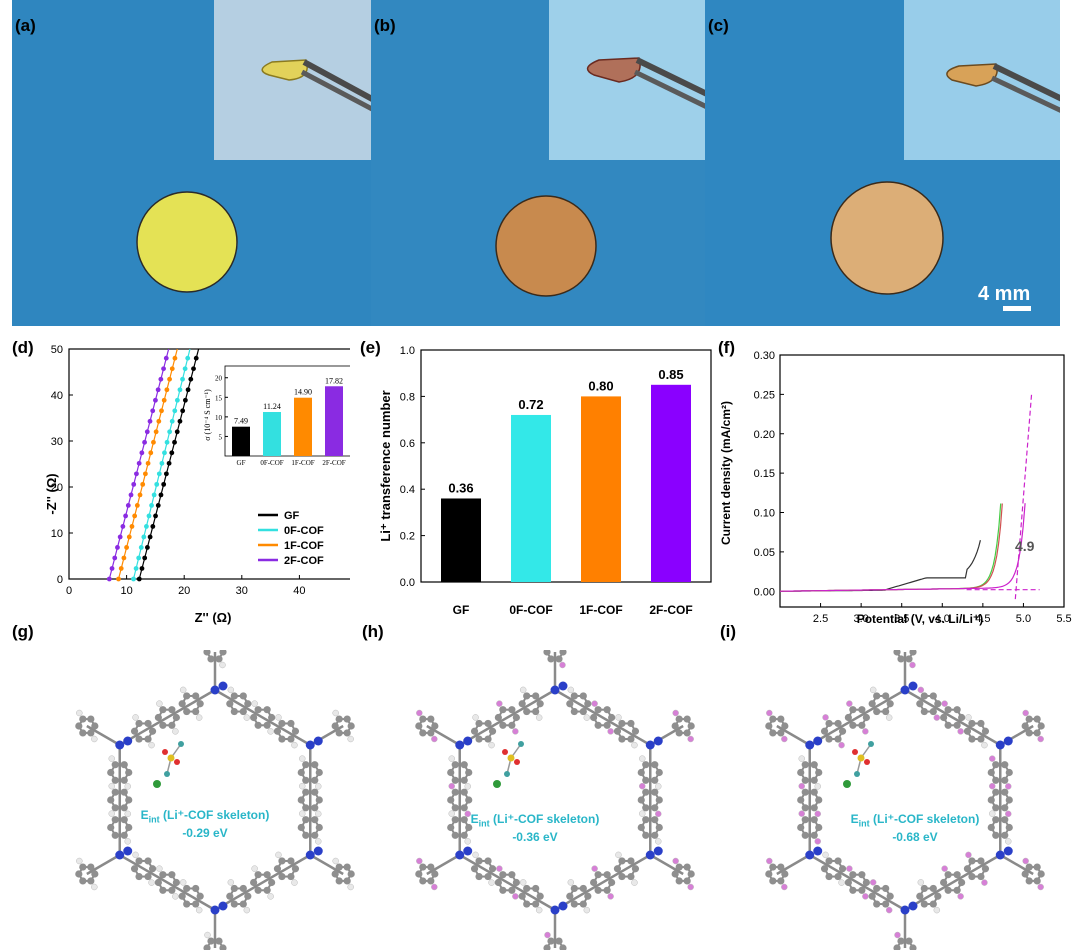  What do you see at coordinates (864, 823) in the screenshot?
I see `eint-sub: int` at bounding box center [864, 823].